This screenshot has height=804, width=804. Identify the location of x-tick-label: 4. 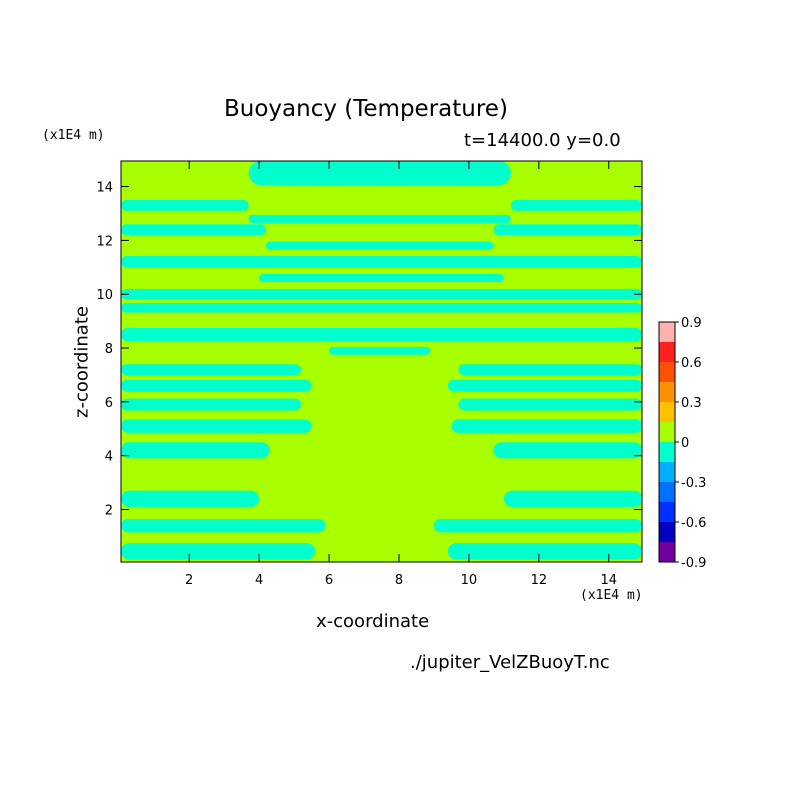
(259, 580).